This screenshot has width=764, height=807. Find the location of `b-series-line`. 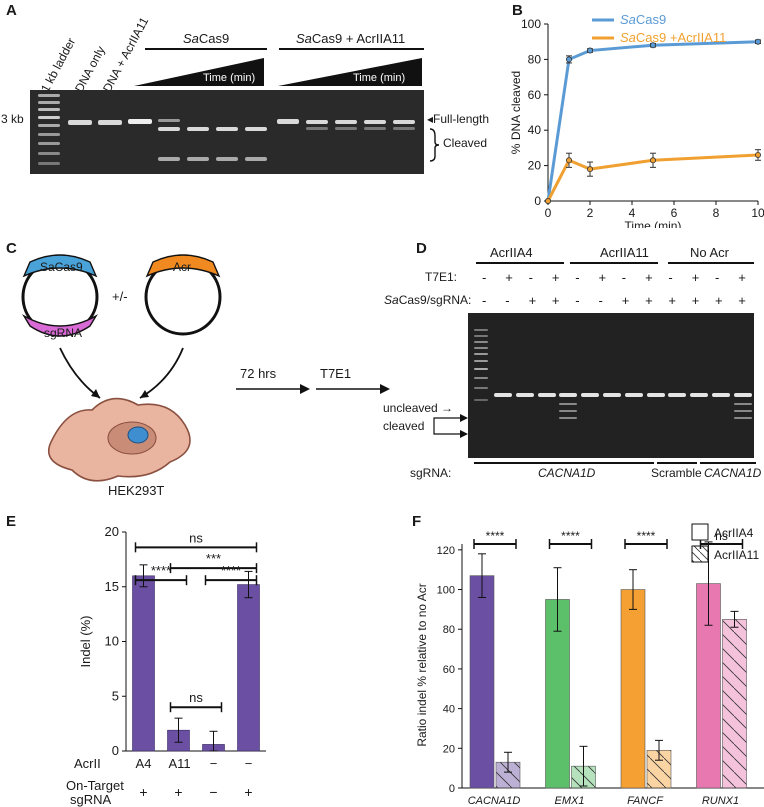

b-series-line is located at coordinates (652, 121).